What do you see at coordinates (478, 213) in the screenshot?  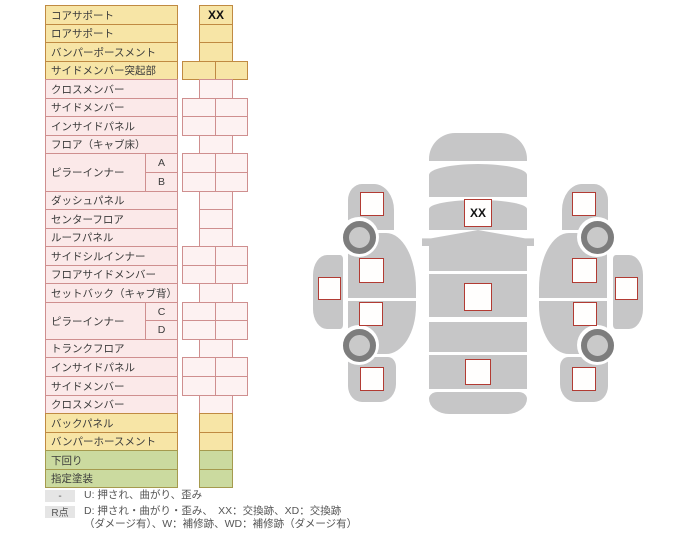 I see `marker-top-view-front: XX` at bounding box center [478, 213].